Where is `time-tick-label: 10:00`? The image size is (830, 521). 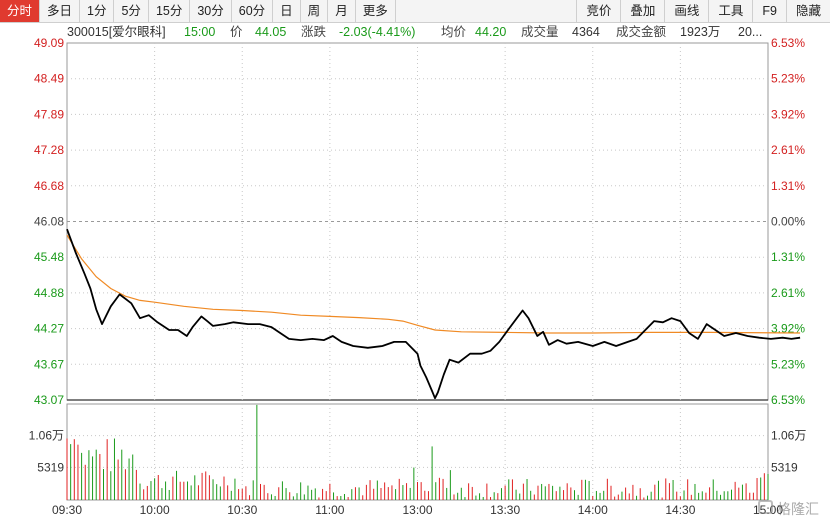
time-tick-label: 10:00 is located at coordinates (155, 510).